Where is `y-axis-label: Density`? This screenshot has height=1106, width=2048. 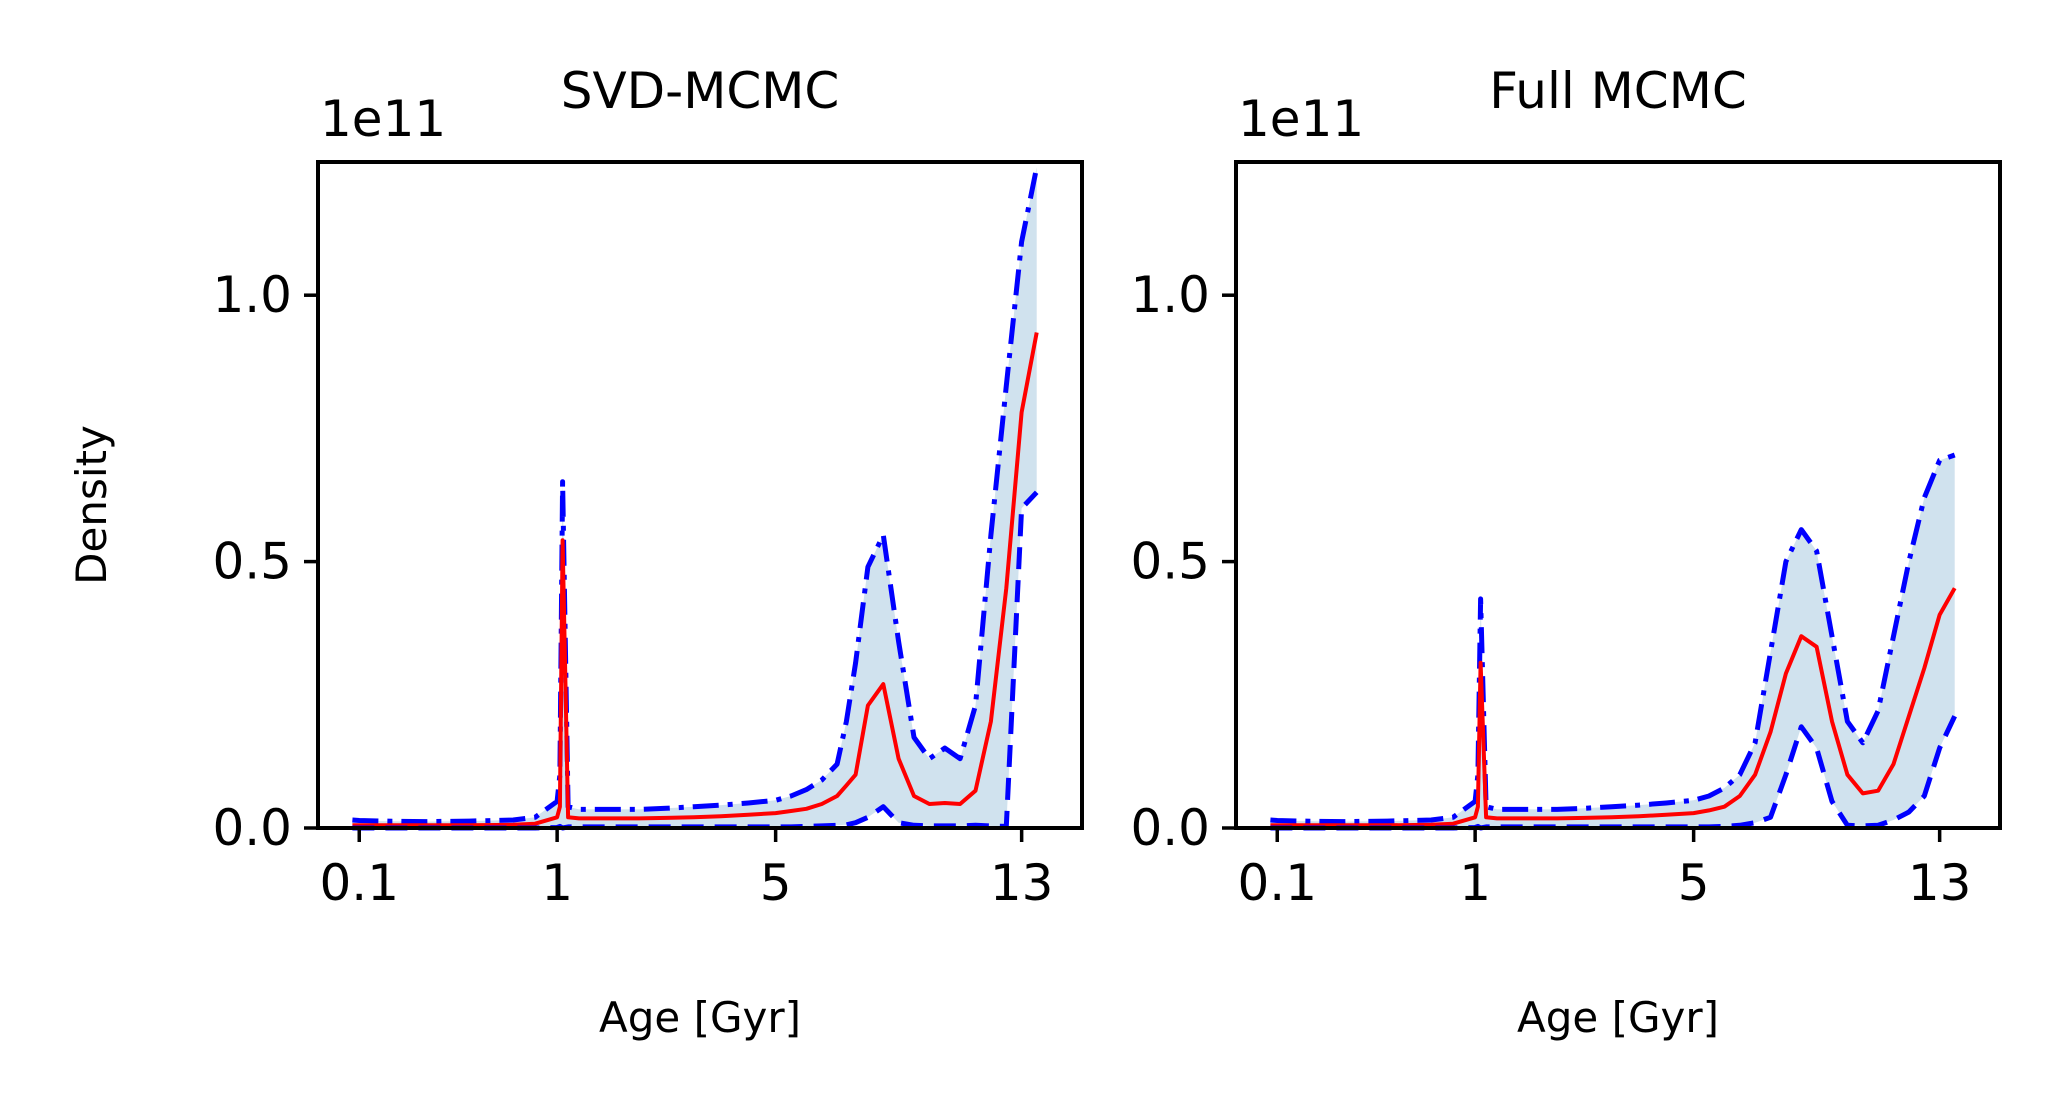
y-axis-label: Density is located at coordinates (91, 505).